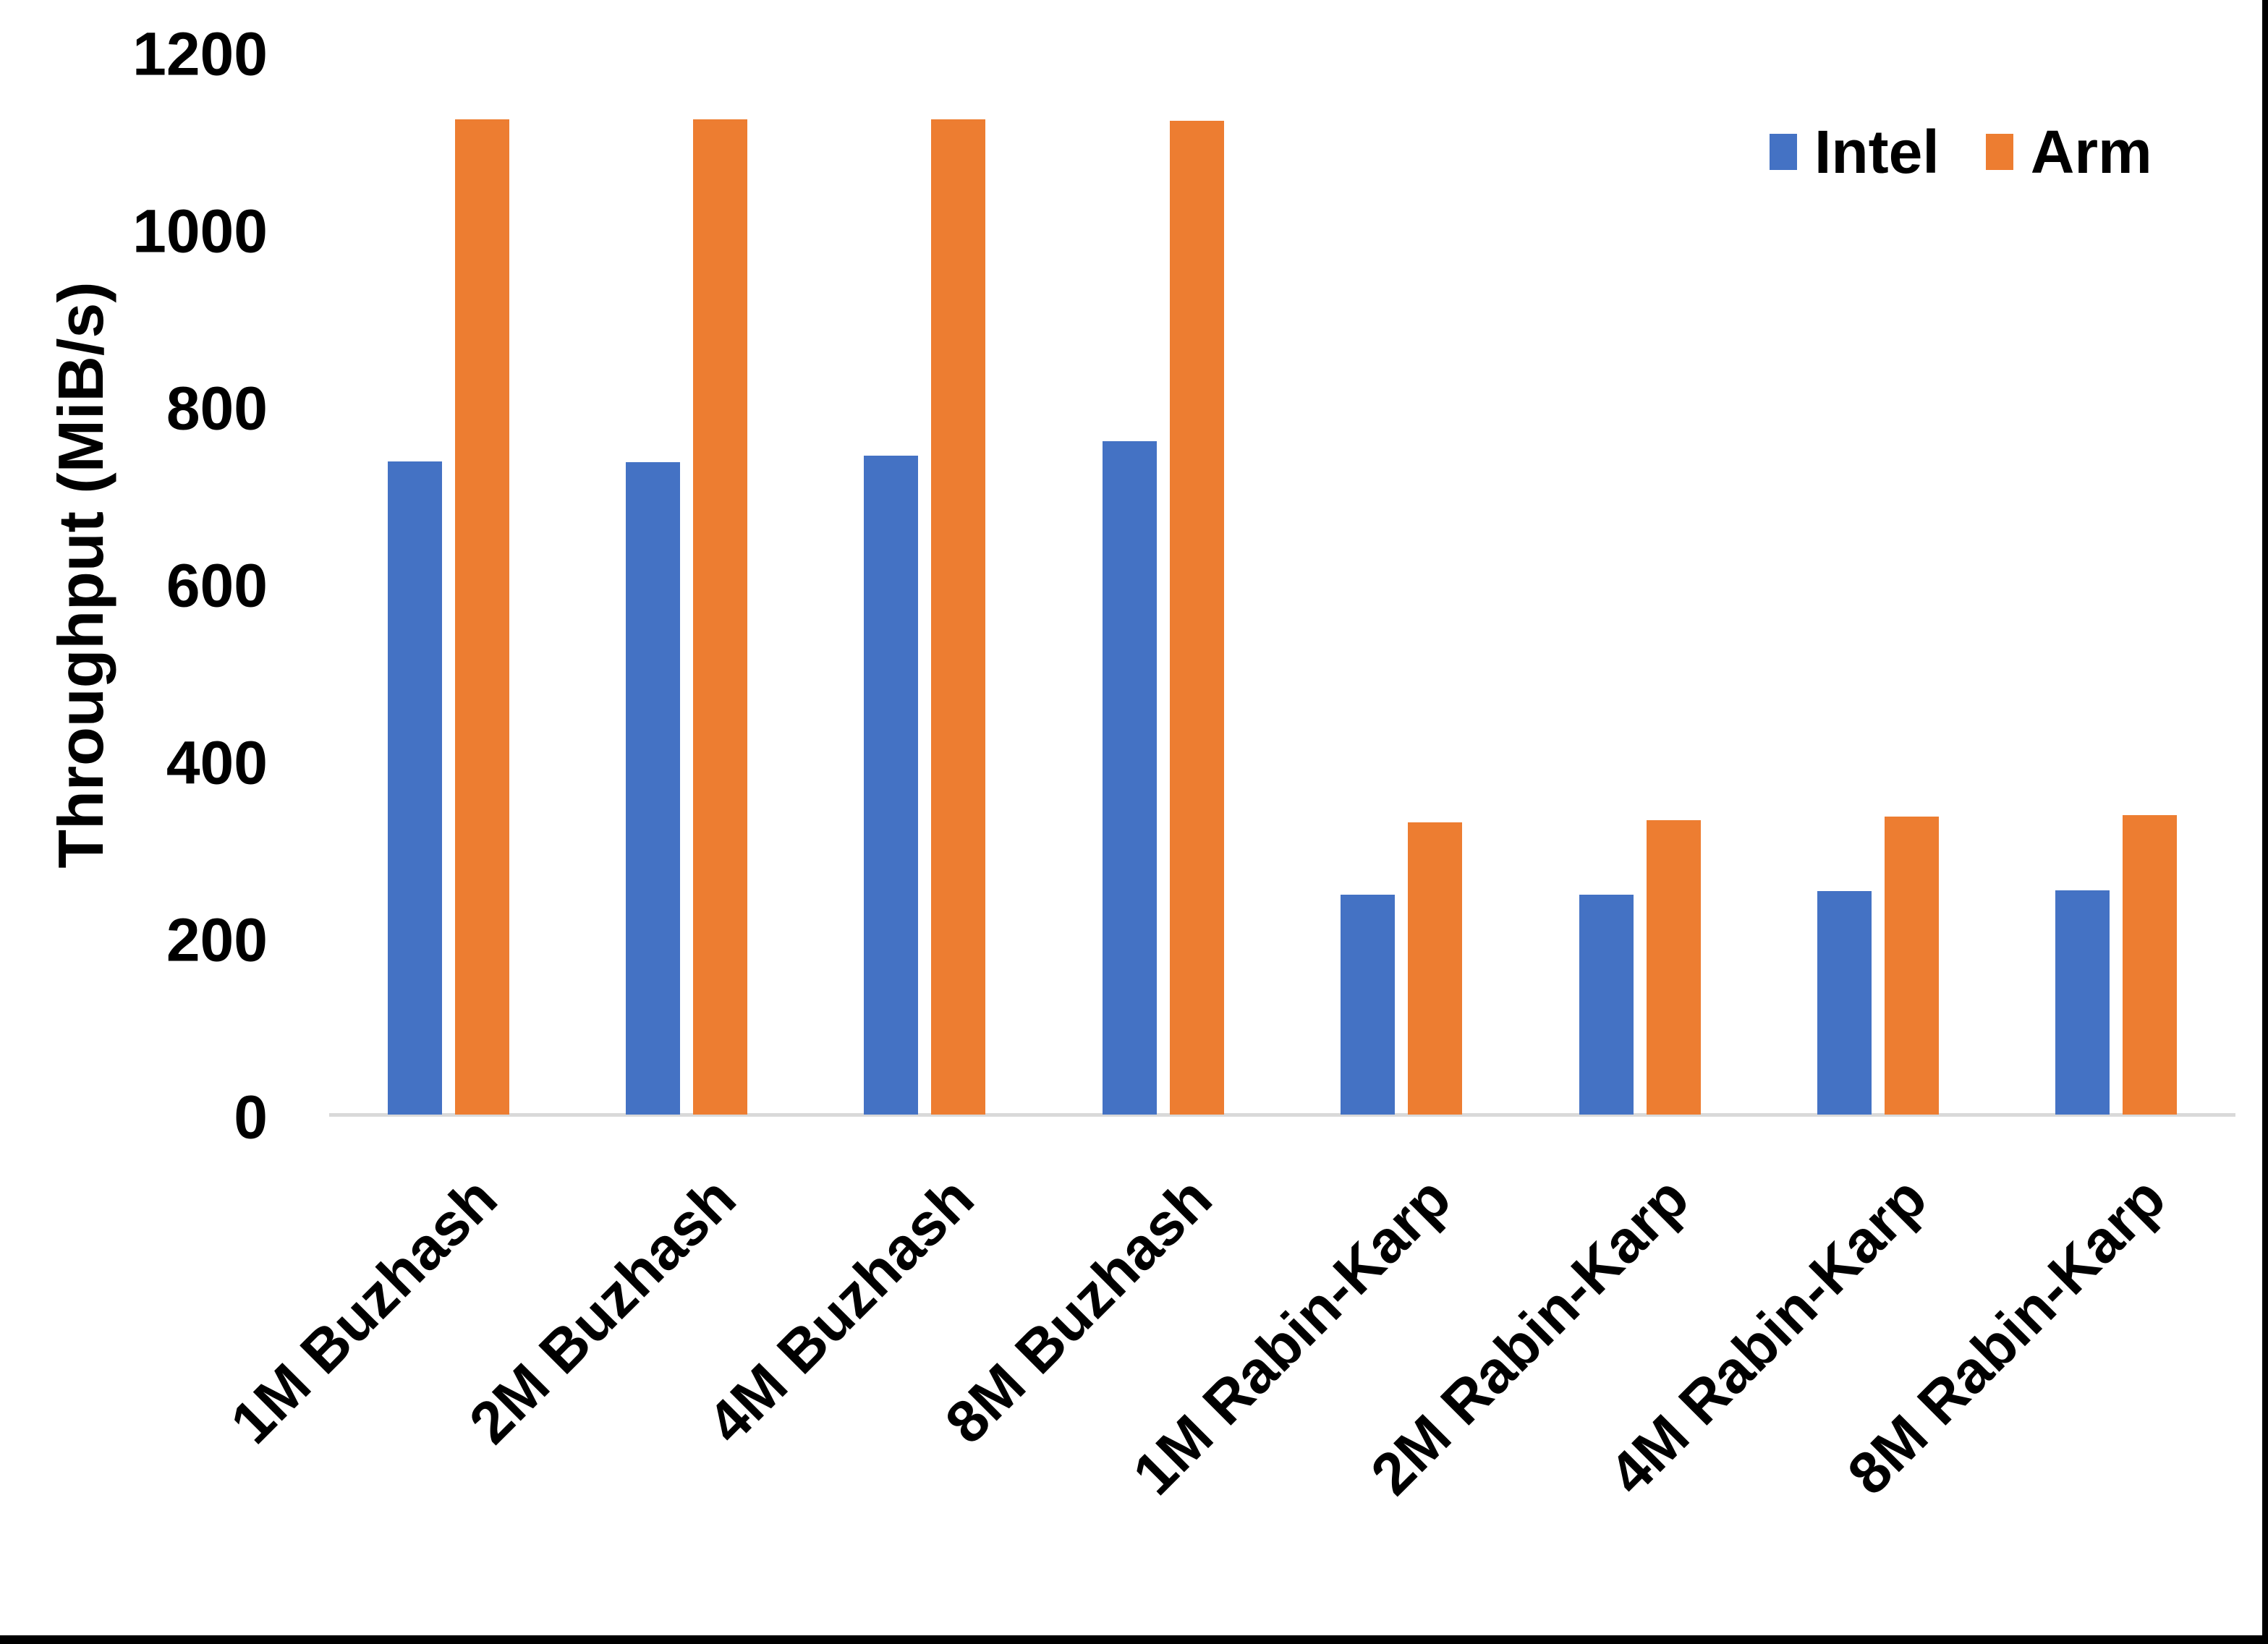 This screenshot has height=1644, width=2268. Describe the element at coordinates (1961, 152) in the screenshot. I see `legend: Intel Arm` at that location.